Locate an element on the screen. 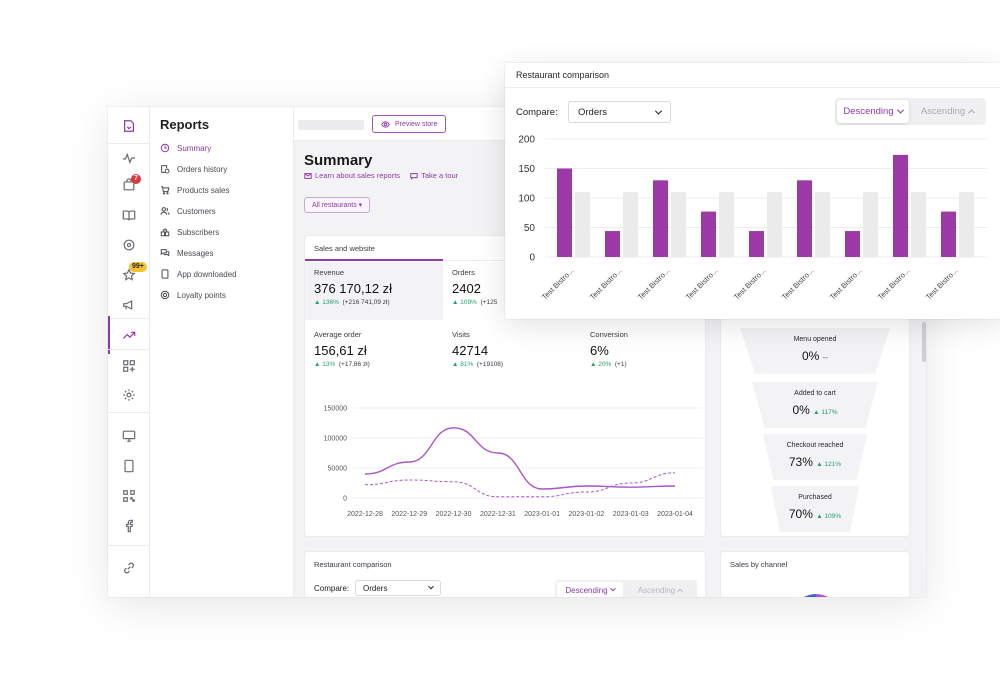 The image size is (1000, 679). x-tick-label: 2023-01-04 is located at coordinates (675, 514).